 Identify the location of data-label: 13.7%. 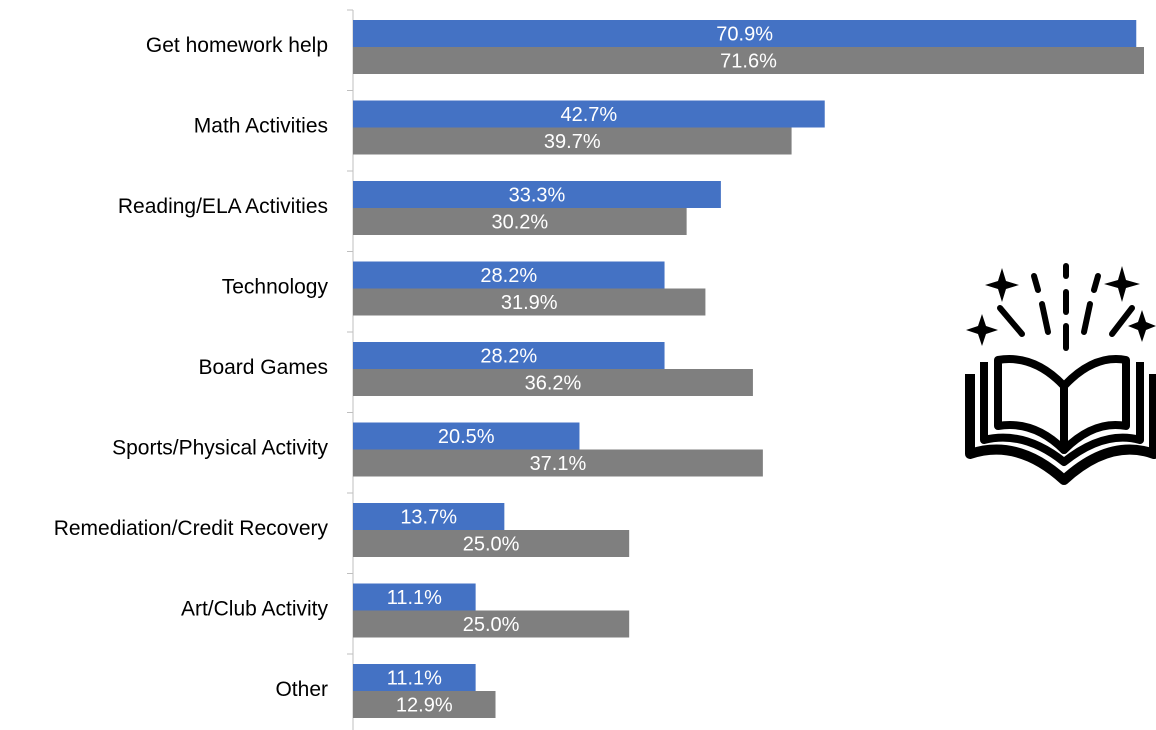
(428, 518).